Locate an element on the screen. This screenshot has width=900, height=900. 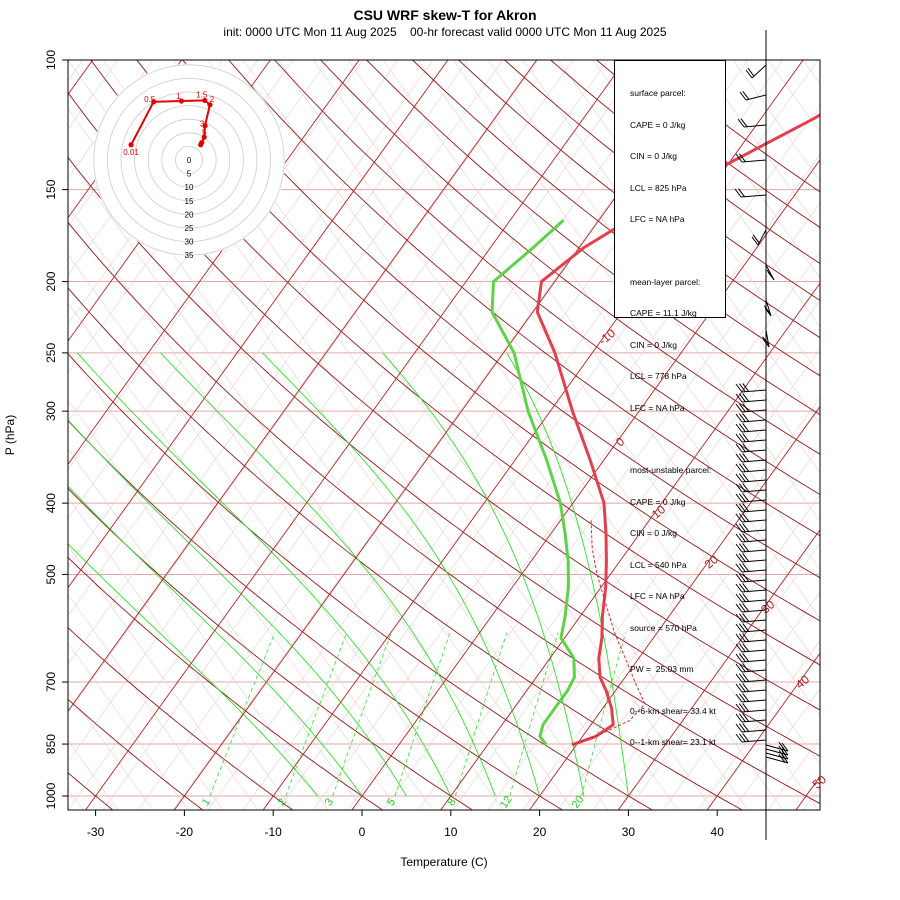
x-tick-label: -10 is located at coordinates (274, 832).